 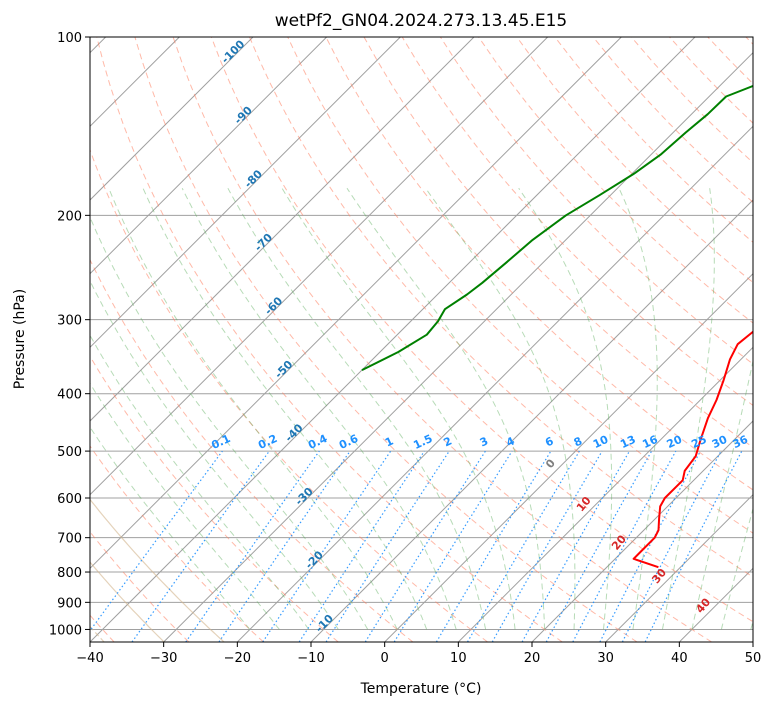 I want to click on x-tick-label: 30, so click(x=605, y=658).